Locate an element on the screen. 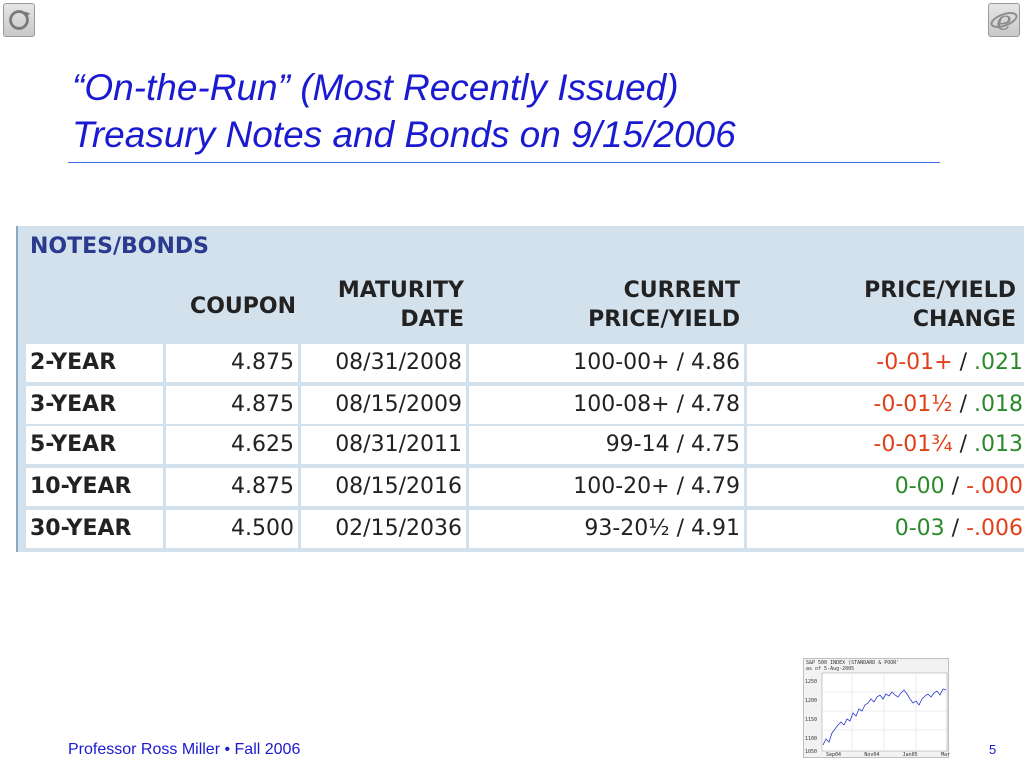 The width and height of the screenshot is (1024, 768). page-number: 5 is located at coordinates (993, 749).